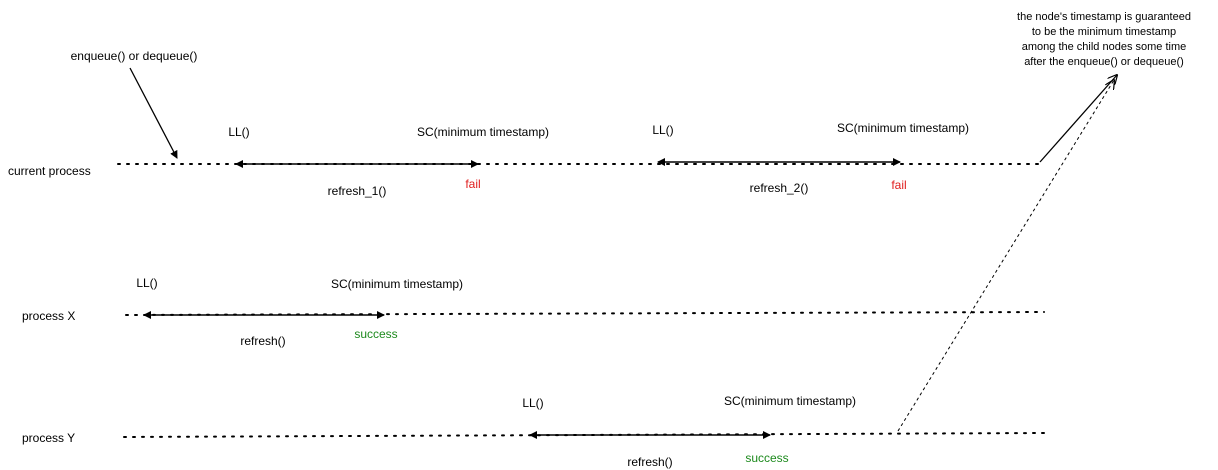 The height and width of the screenshot is (470, 1218). Describe the element at coordinates (238, 132) in the screenshot. I see `refresh-1-ll-label: LL()` at that location.